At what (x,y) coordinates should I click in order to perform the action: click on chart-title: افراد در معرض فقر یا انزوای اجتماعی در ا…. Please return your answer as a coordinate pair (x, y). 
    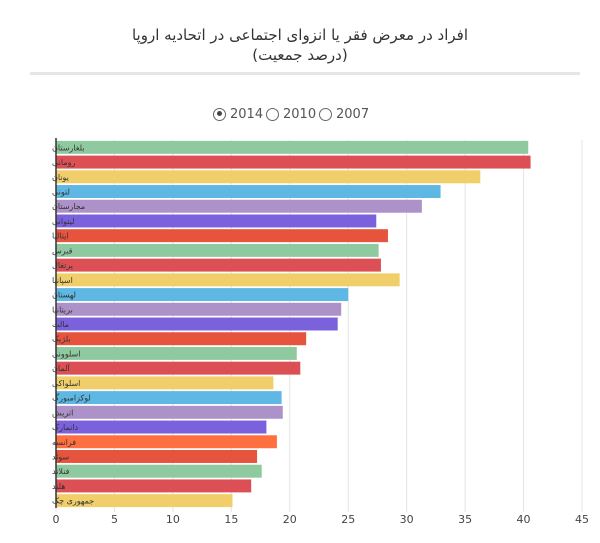
    Looking at the image, I should click on (299, 35).